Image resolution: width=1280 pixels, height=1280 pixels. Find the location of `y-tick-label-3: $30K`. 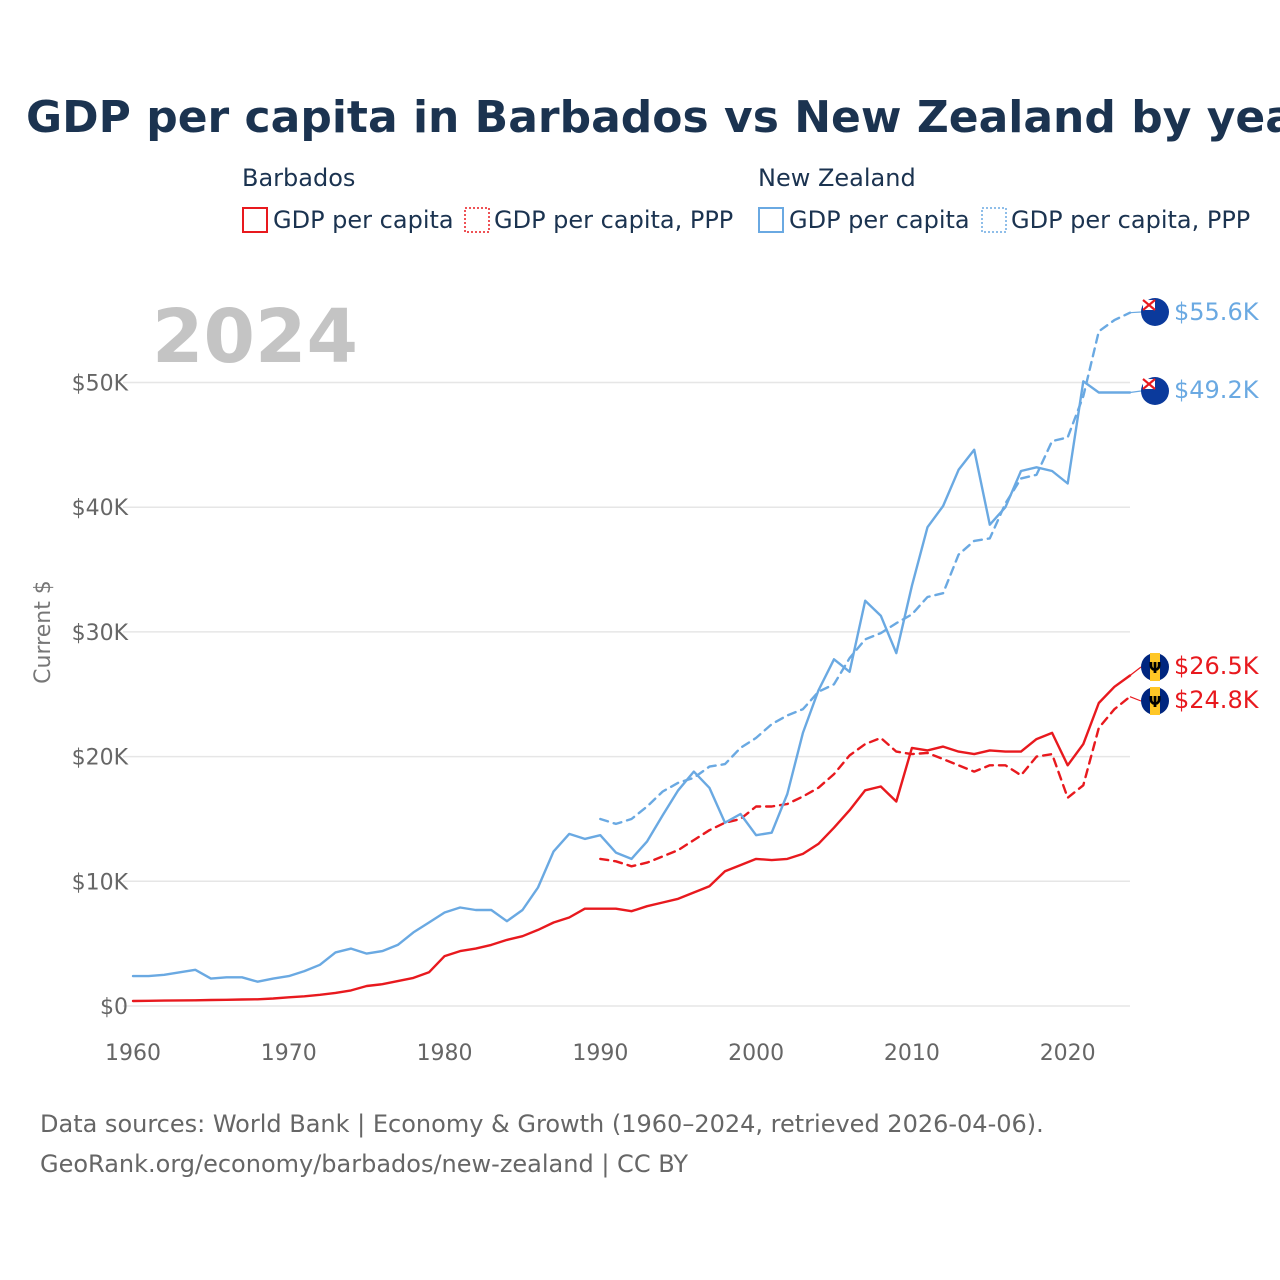

y-tick-label-3: $30K is located at coordinates (100, 633).